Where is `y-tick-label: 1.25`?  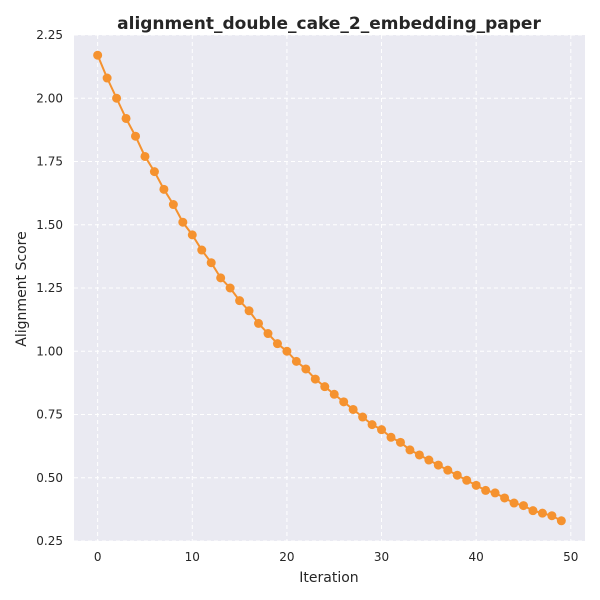
y-tick-label: 1.25 is located at coordinates (49, 288).